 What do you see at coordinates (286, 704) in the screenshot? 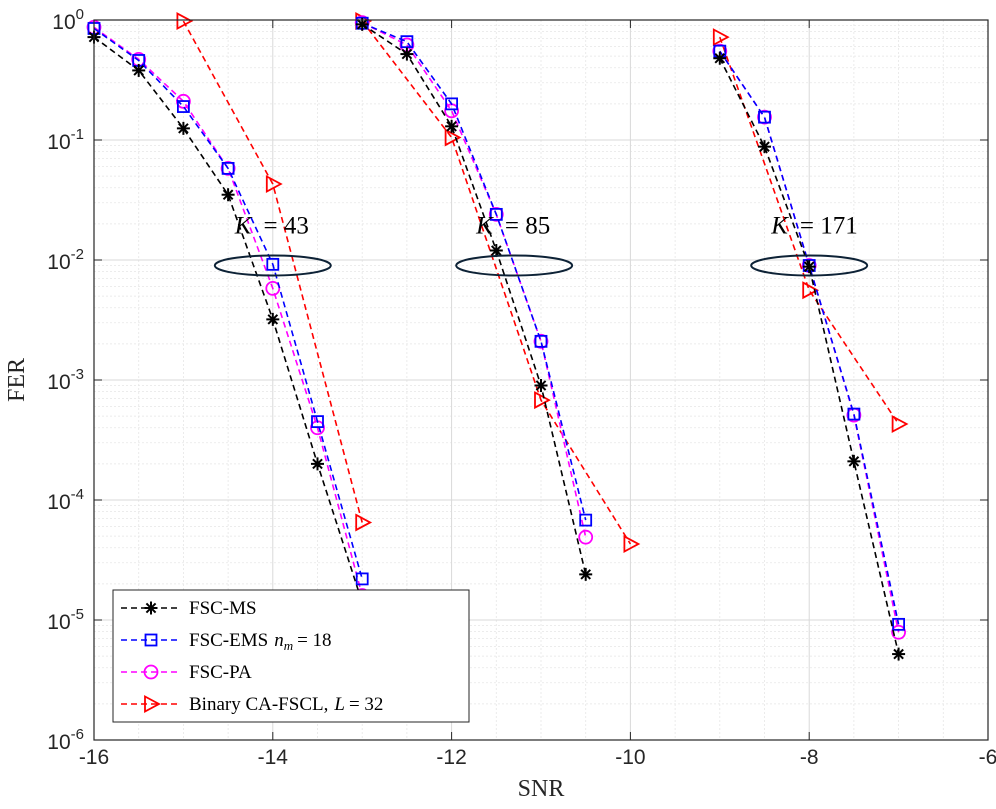
I see `legend-label: Binary CA-FSCL, L = 32` at bounding box center [286, 704].